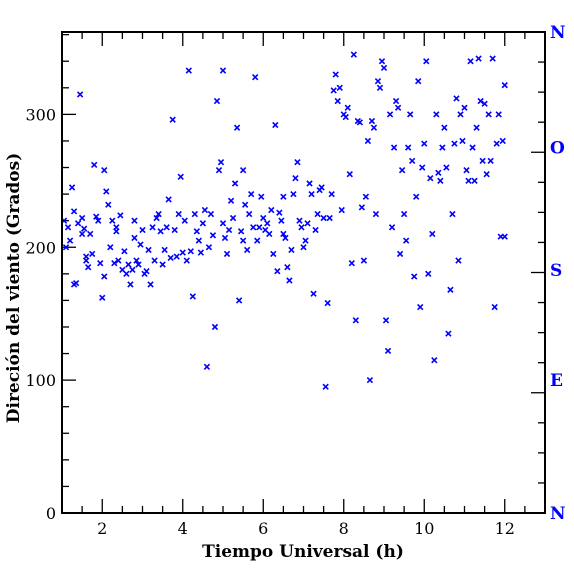  What do you see at coordinates (263, 528) in the screenshot?
I see `x-tick-label: 6` at bounding box center [263, 528].